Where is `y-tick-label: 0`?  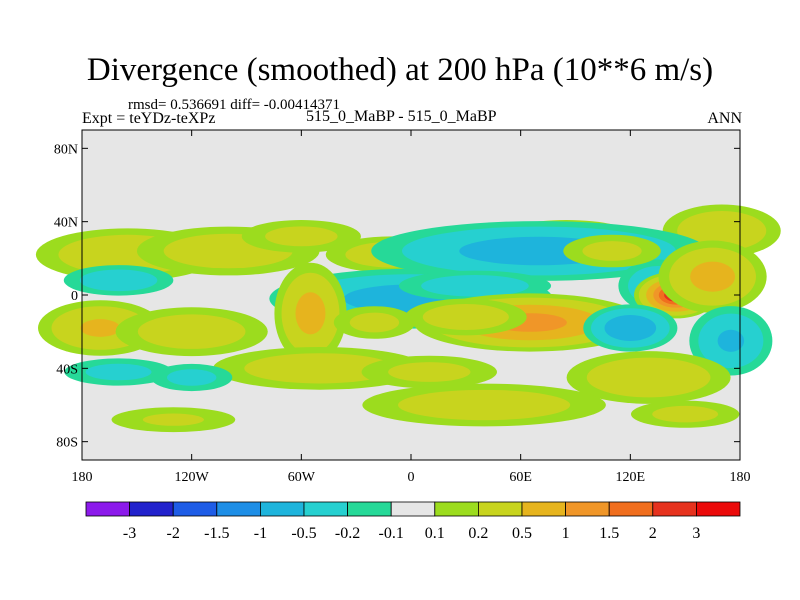
y-tick-label: 0 is located at coordinates (74, 296).